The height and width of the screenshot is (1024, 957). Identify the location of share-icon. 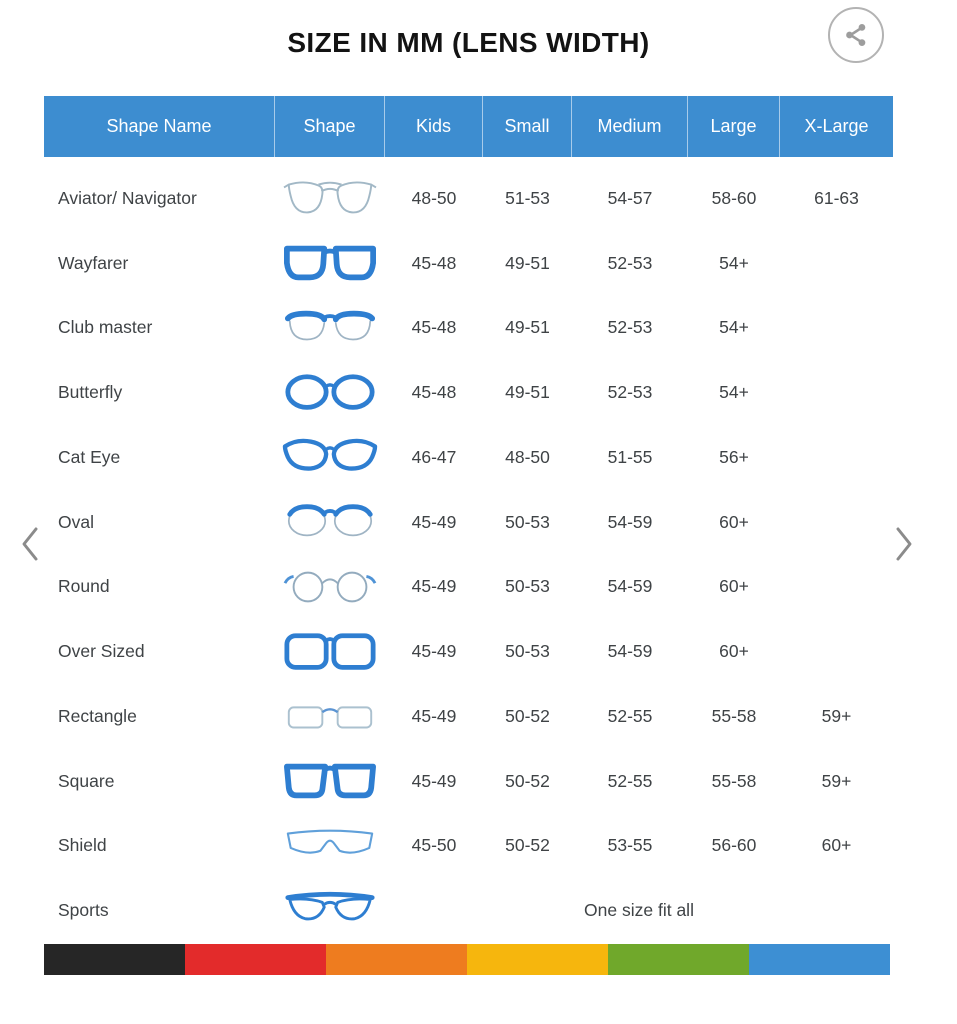
(856, 35).